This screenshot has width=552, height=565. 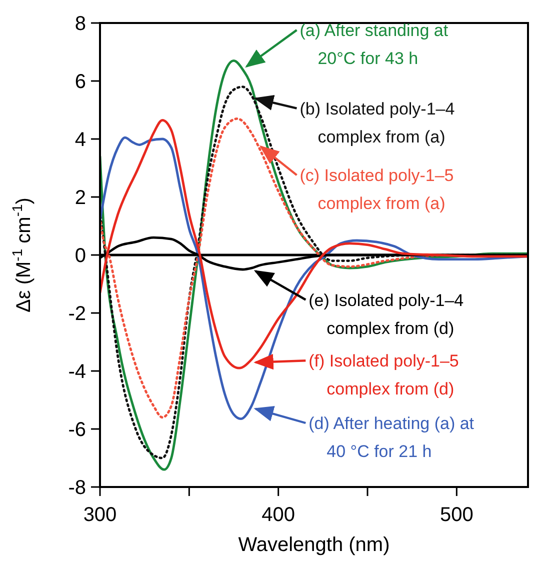 I want to click on legend-label: (a) After standing at 20°C for 43 h, so click(x=374, y=44).